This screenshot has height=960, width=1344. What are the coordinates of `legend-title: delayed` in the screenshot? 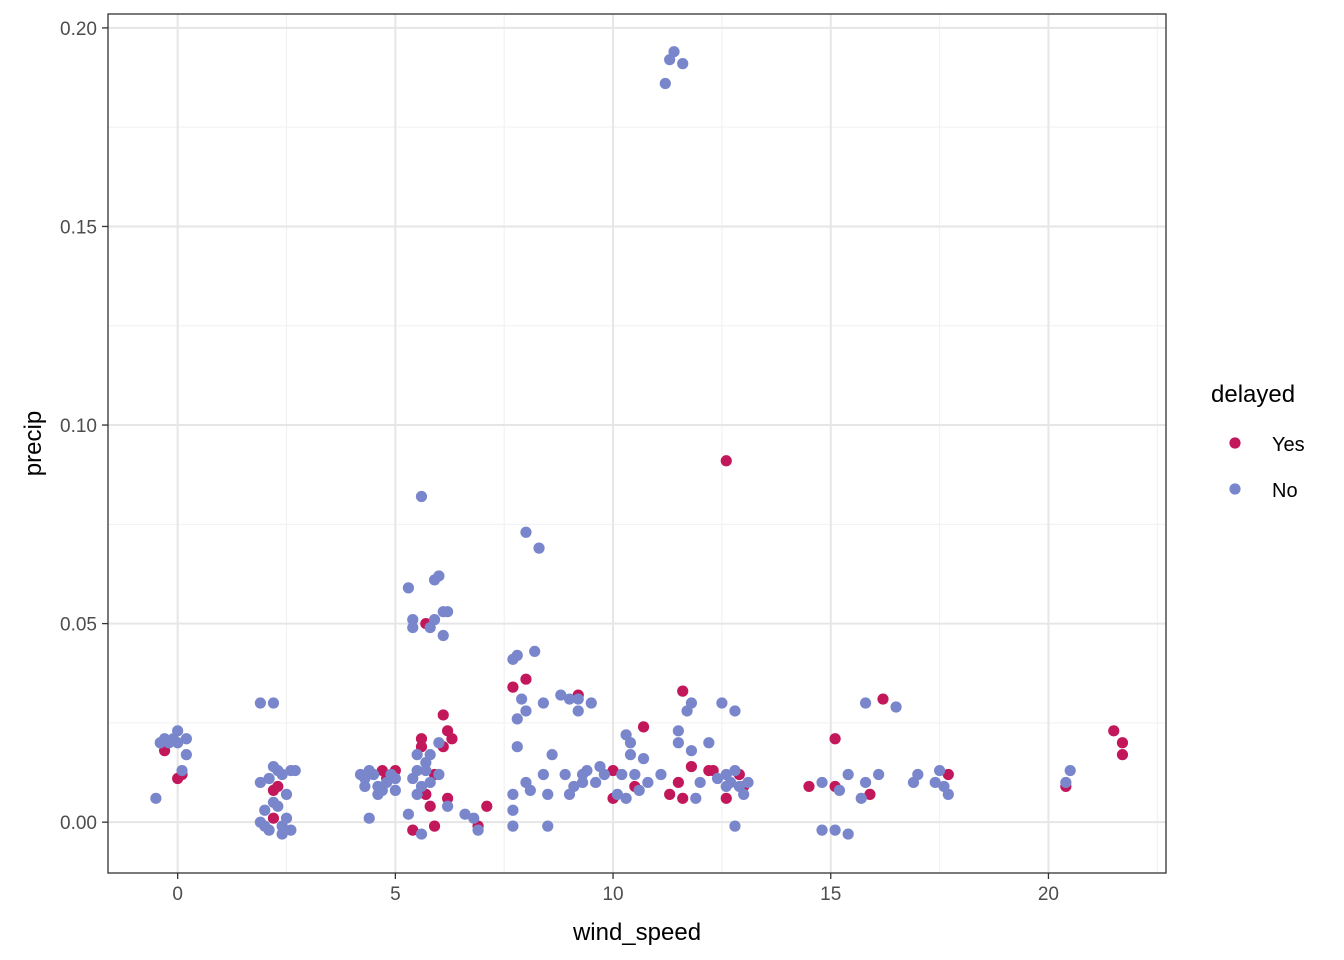 It's located at (1253, 394).